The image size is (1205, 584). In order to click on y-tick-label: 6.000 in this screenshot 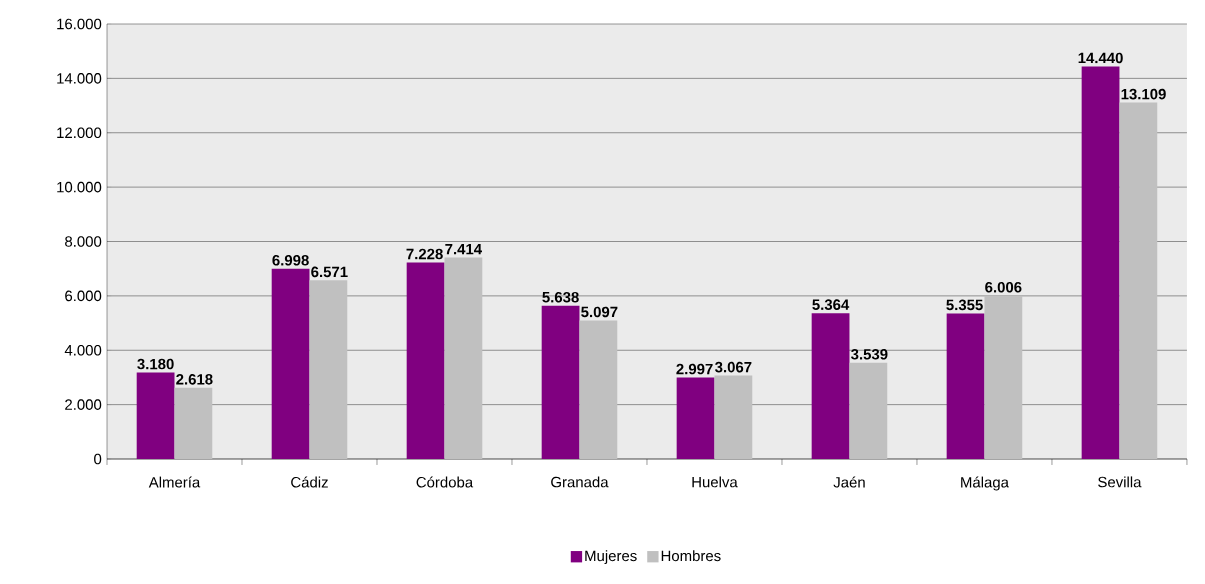, I will do `click(83, 296)`.